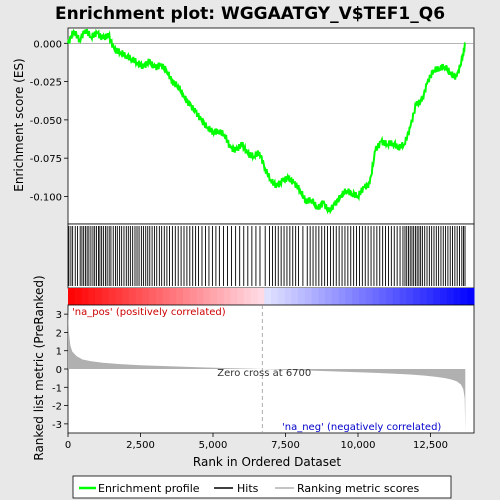 This screenshot has height=500, width=500. What do you see at coordinates (285, 445) in the screenshot?
I see `x-tick-label: 7,500` at bounding box center [285, 445].